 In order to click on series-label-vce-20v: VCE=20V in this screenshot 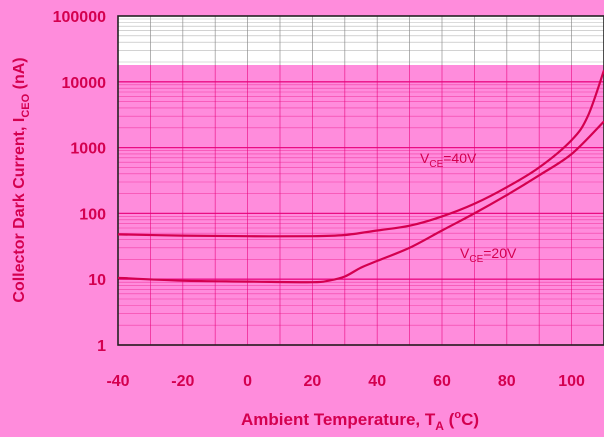, I will do `click(488, 255)`.